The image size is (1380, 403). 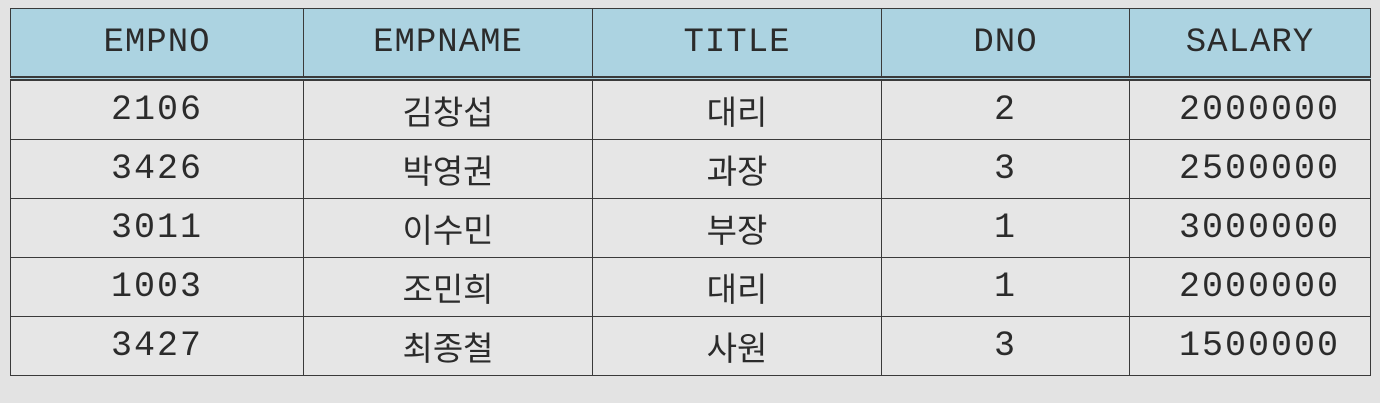 What do you see at coordinates (157, 287) in the screenshot?
I see `cell-empno: 1003` at bounding box center [157, 287].